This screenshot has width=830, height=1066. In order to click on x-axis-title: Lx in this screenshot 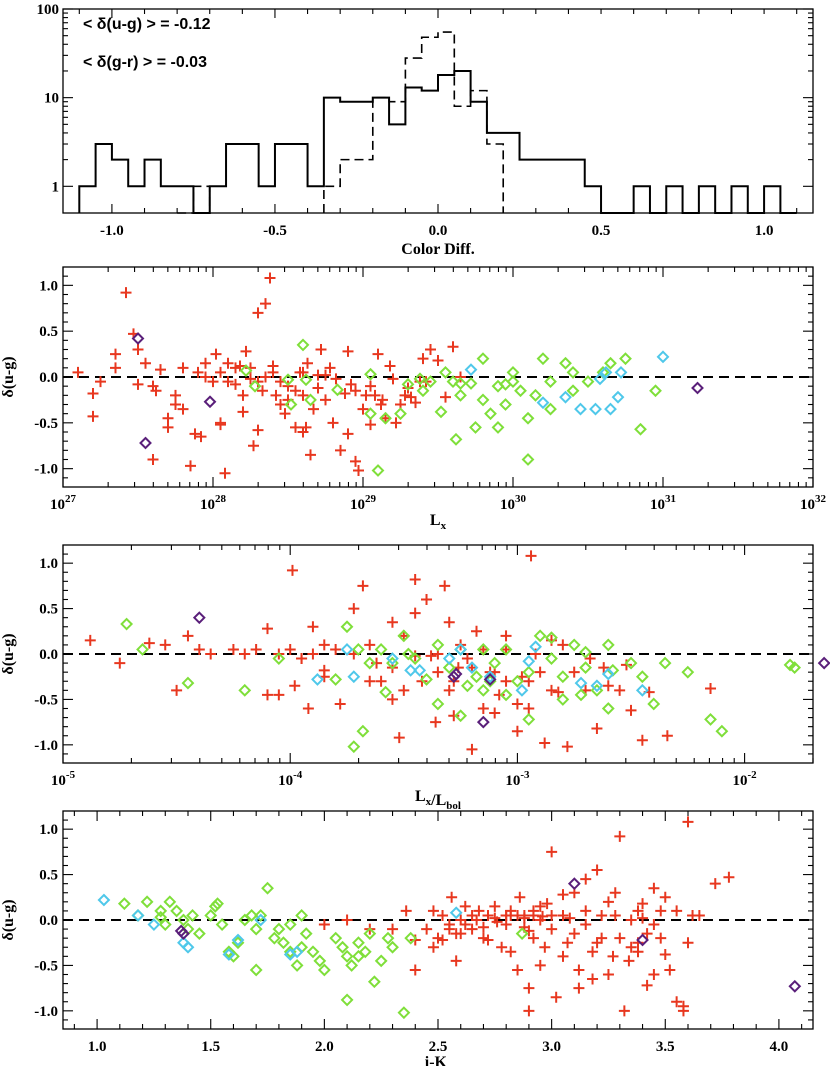, I will do `click(438, 522)`.